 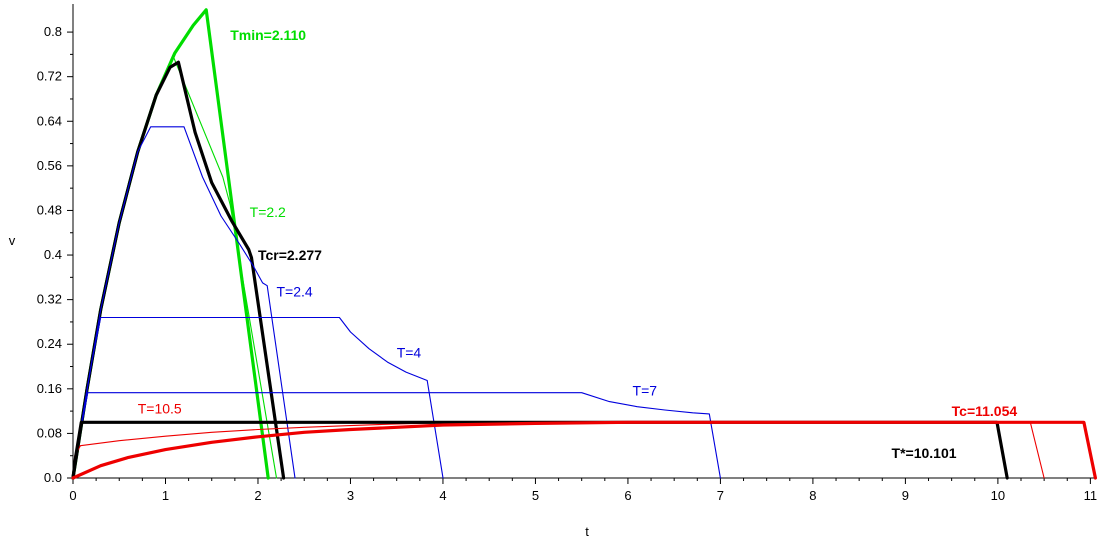 I want to click on annotation-label: Tc=11.054, so click(x=985, y=411).